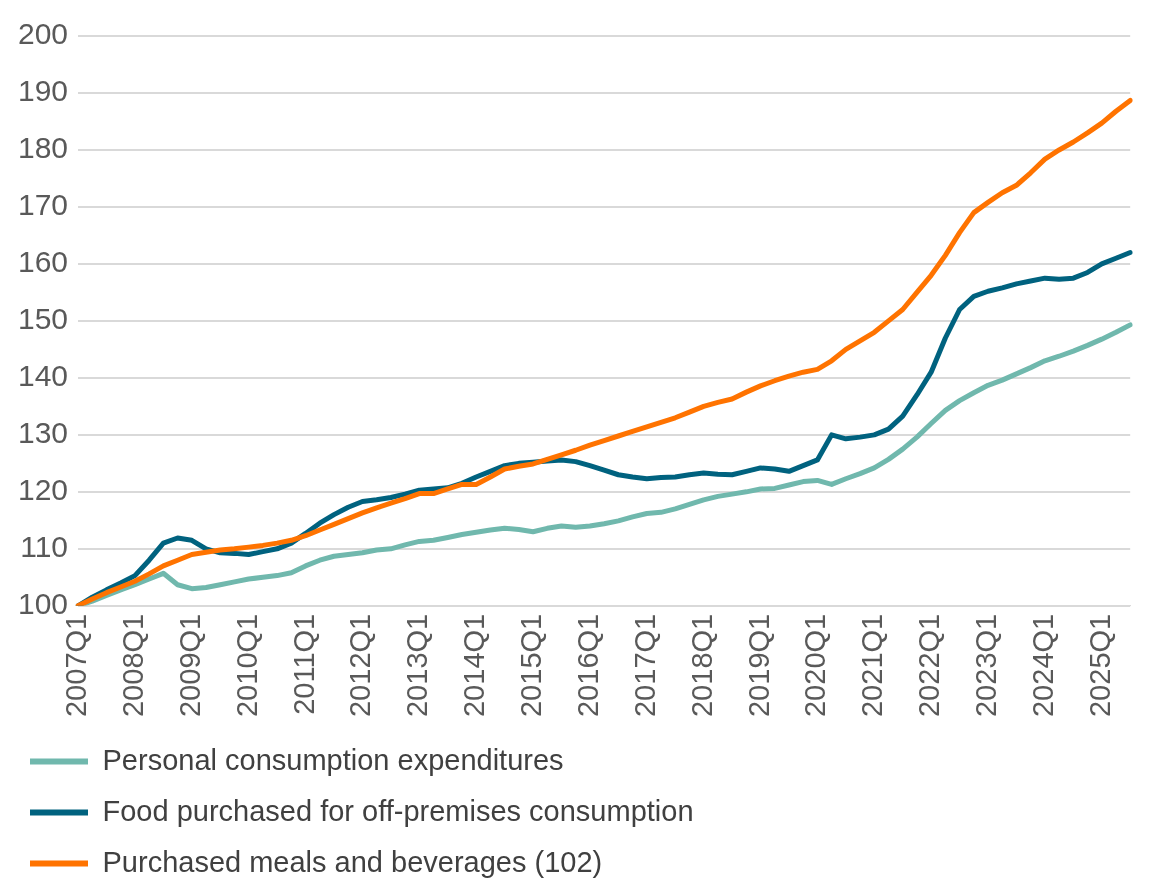 The width and height of the screenshot is (1173, 893). What do you see at coordinates (43, 91) in the screenshot?
I see `y-tick-label: 190` at bounding box center [43, 91].